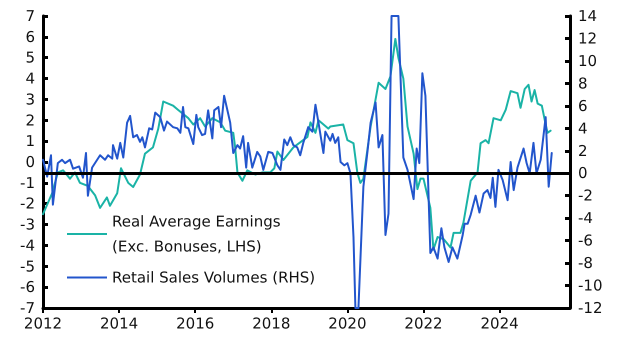  What do you see at coordinates (27, 245) in the screenshot?
I see `y-tick-label: -4` at bounding box center [27, 245].